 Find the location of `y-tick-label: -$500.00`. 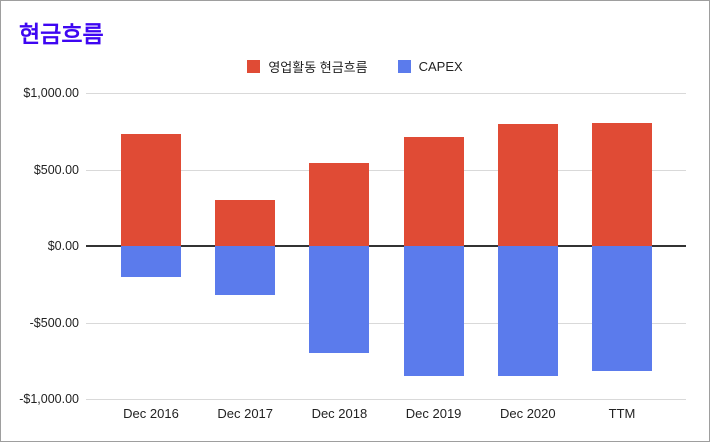

y-tick-label: -$500.00 is located at coordinates (54, 322).